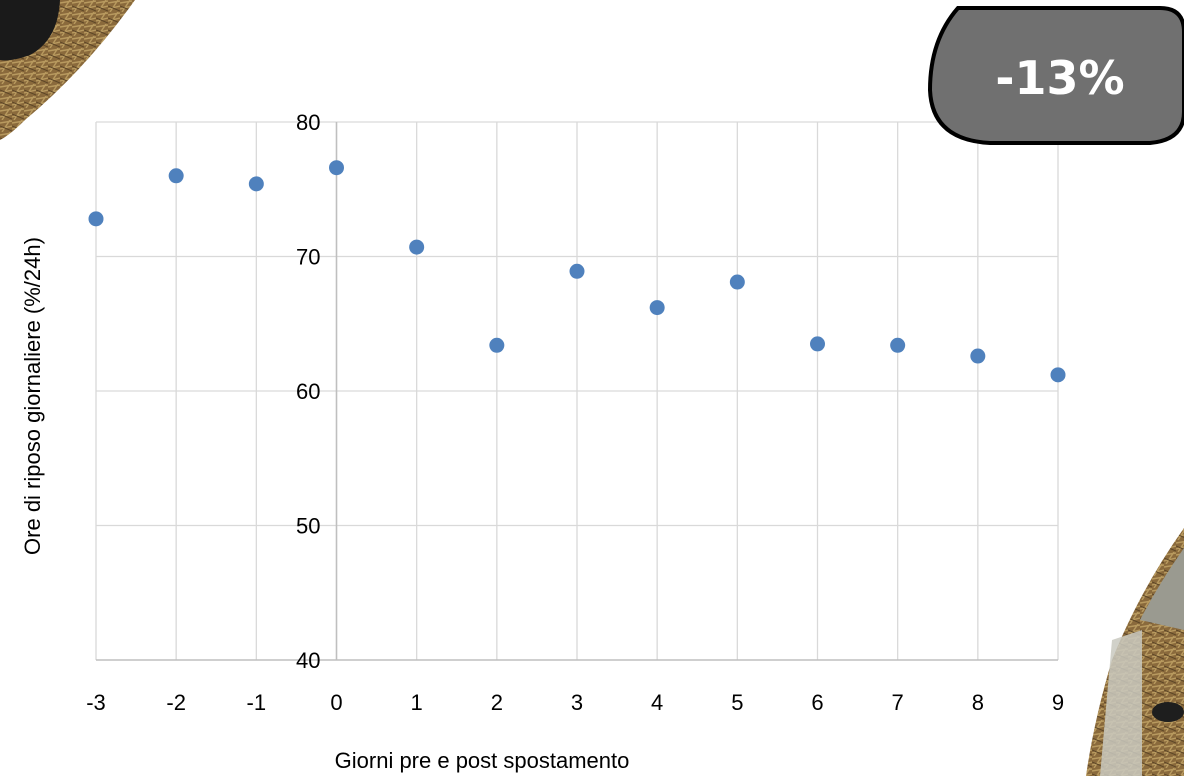 The height and width of the screenshot is (776, 1184). Describe the element at coordinates (67, 70) in the screenshot. I see `top-left-photo-cutout` at that location.